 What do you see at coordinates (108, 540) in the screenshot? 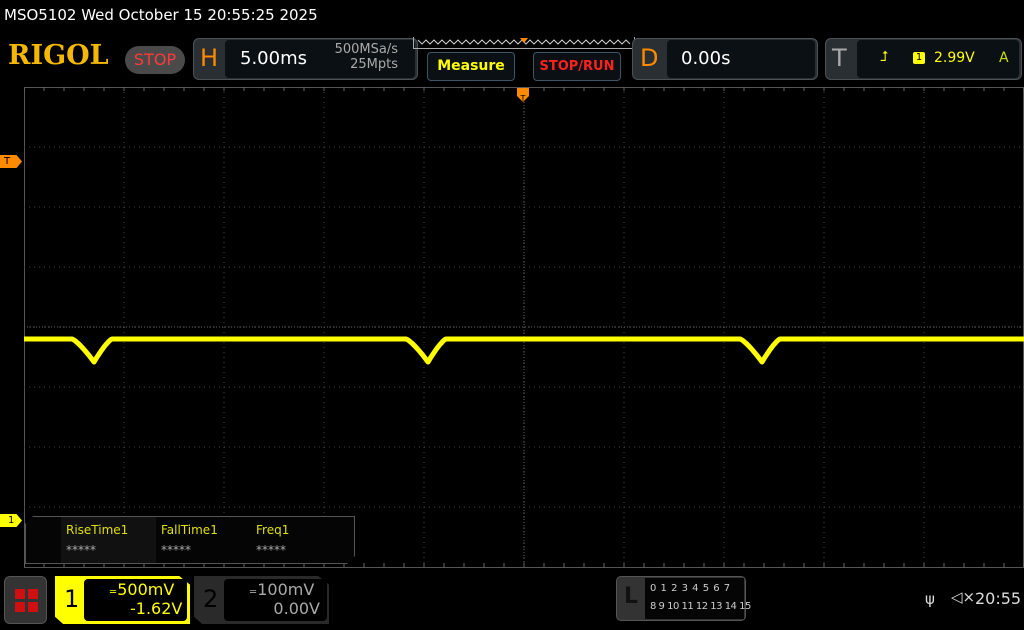
I see `measurement-item: RiseTime1 *****` at bounding box center [108, 540].